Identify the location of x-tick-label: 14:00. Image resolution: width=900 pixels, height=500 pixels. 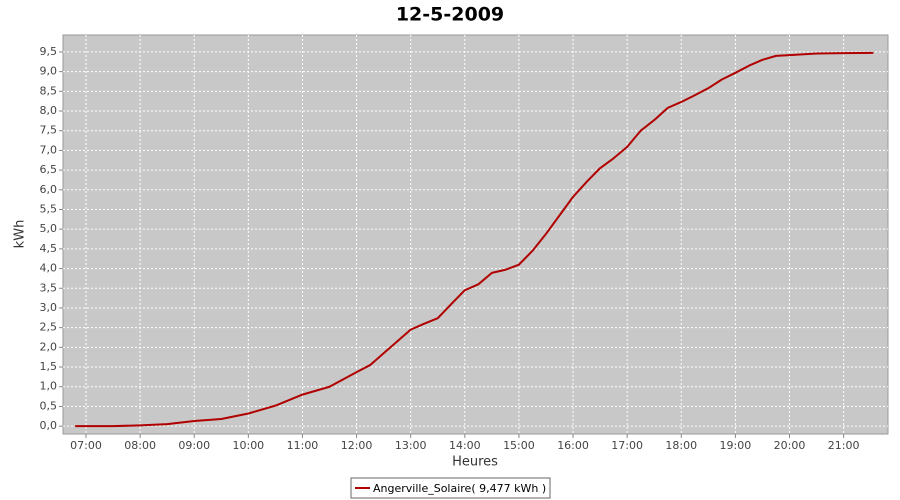
(465, 445).